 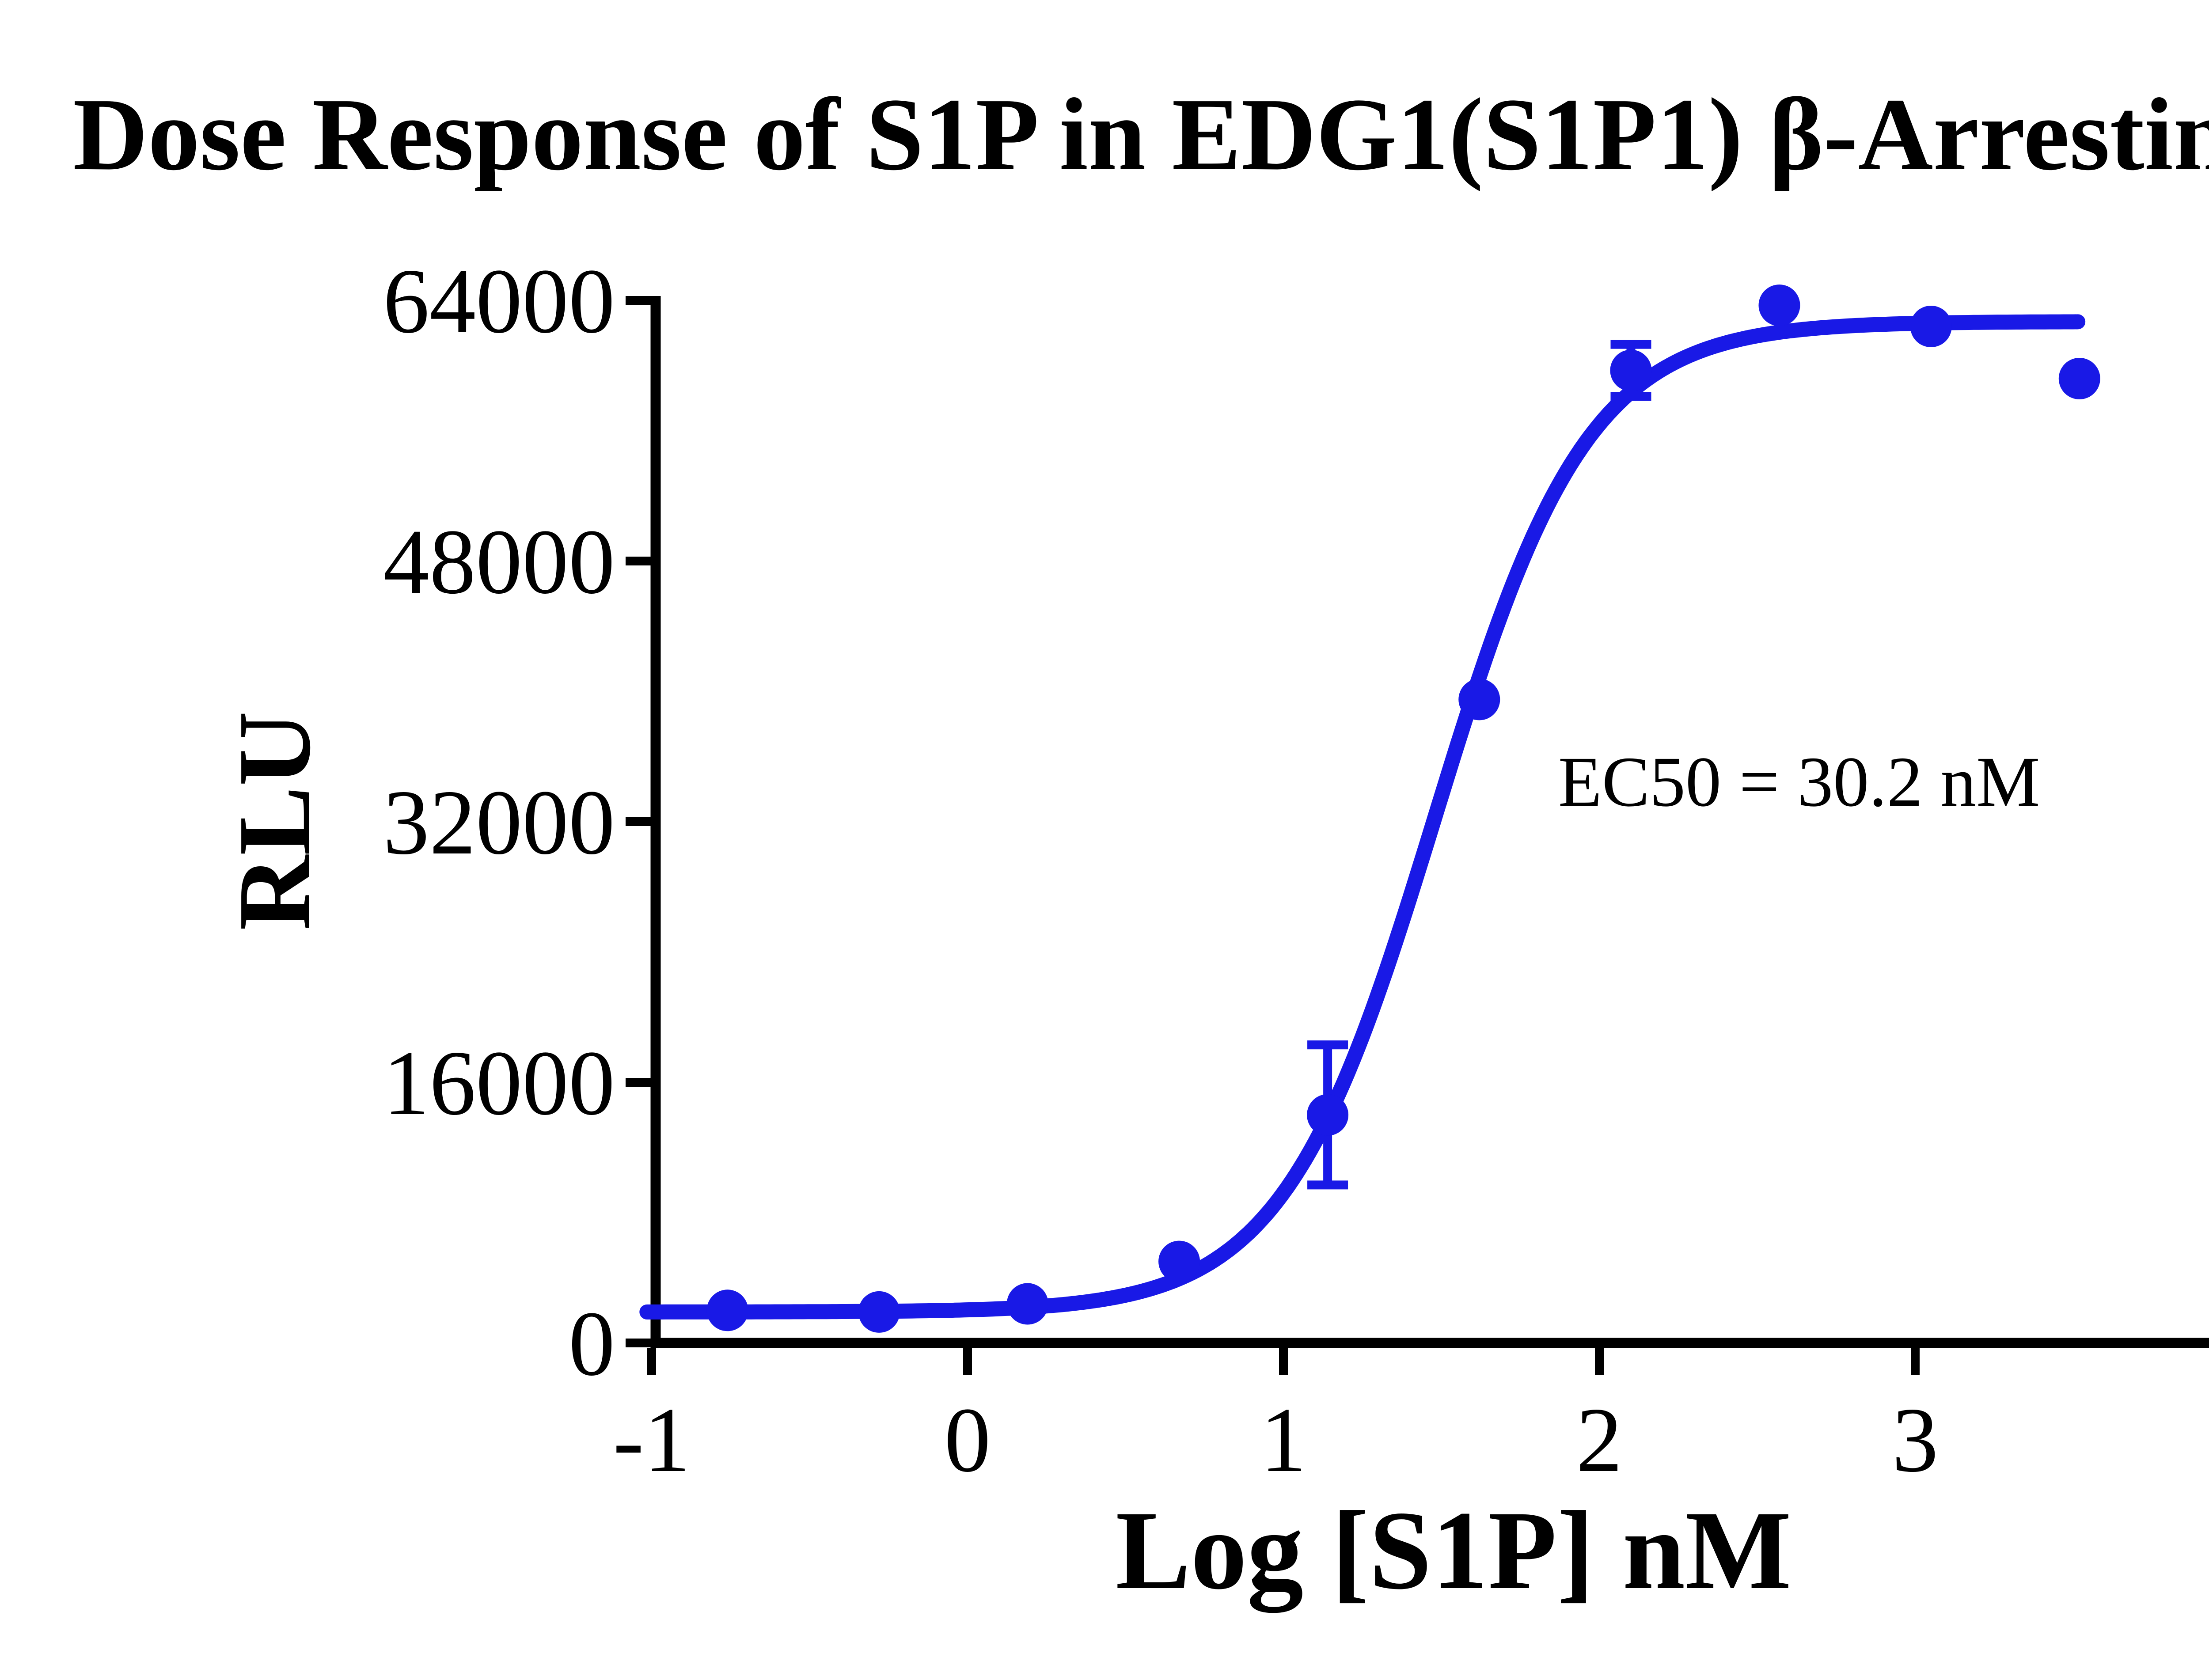 What do you see at coordinates (1799, 782) in the screenshot?
I see `ec50-annotation: EC50 = 30.2 nM` at bounding box center [1799, 782].